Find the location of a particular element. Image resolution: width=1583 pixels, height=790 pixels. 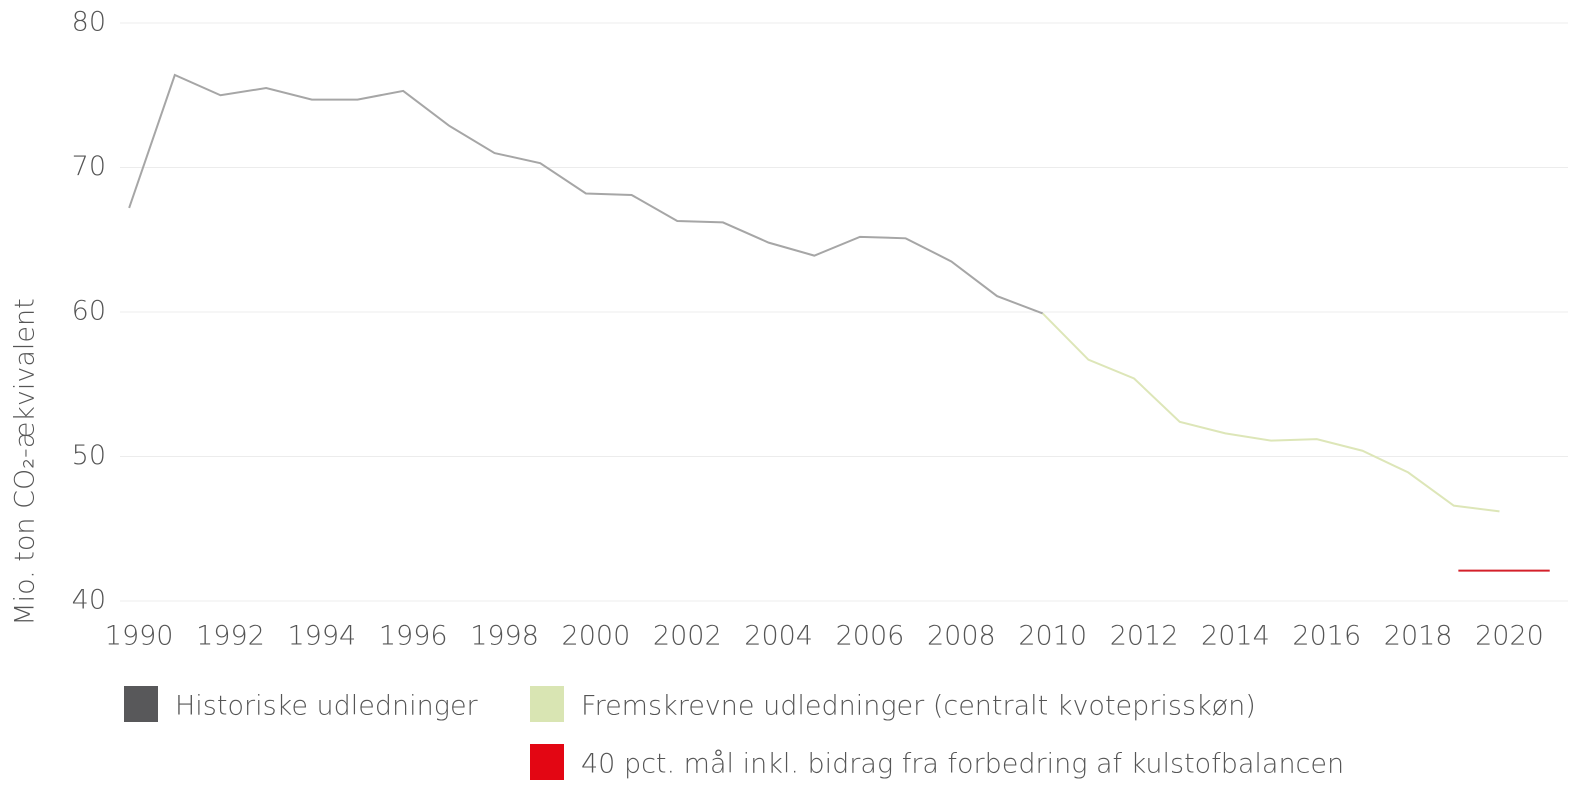

x-tick-label: 1992 is located at coordinates (230, 636).